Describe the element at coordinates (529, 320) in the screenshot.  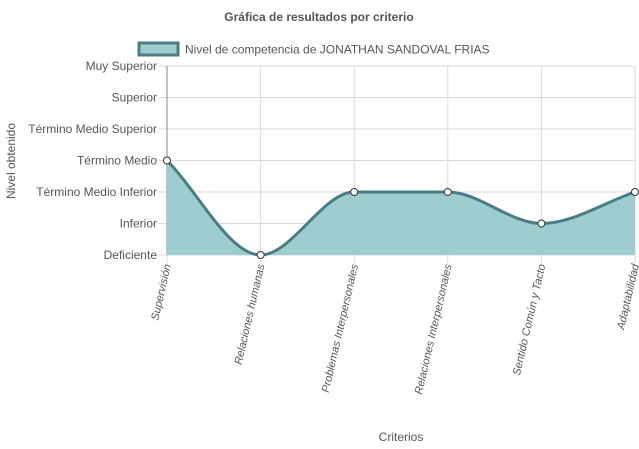
I see `x-tick-label: Sentido Común y Tacto` at that location.